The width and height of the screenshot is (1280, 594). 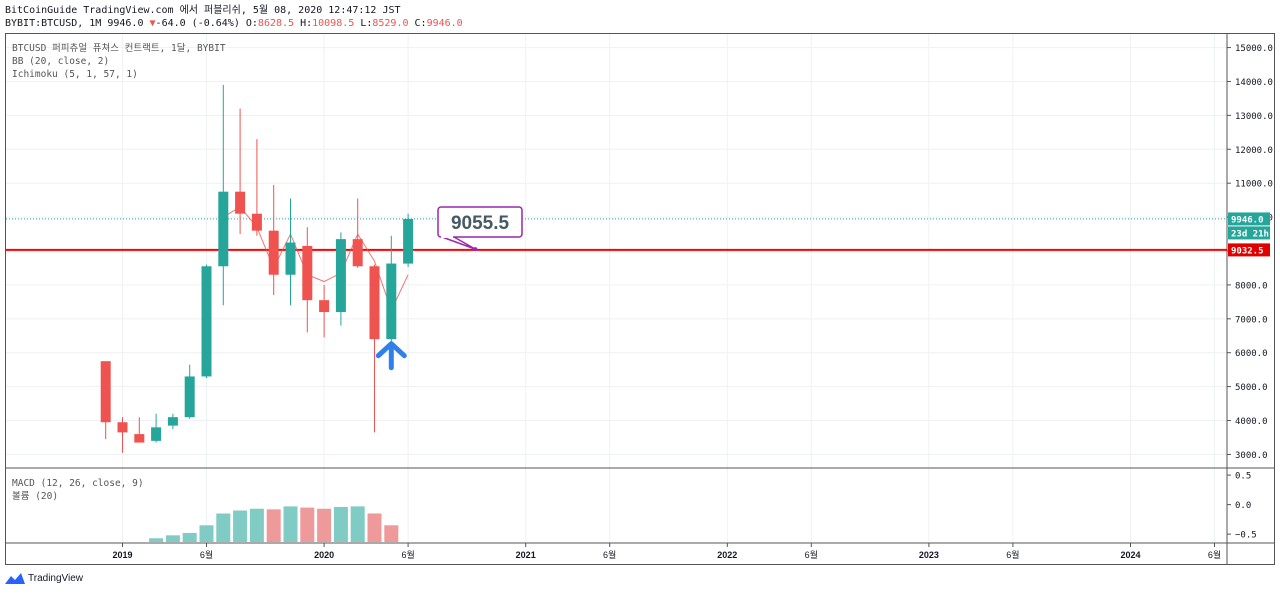 I want to click on price-tick-label: 7000.0, so click(x=1251, y=320).